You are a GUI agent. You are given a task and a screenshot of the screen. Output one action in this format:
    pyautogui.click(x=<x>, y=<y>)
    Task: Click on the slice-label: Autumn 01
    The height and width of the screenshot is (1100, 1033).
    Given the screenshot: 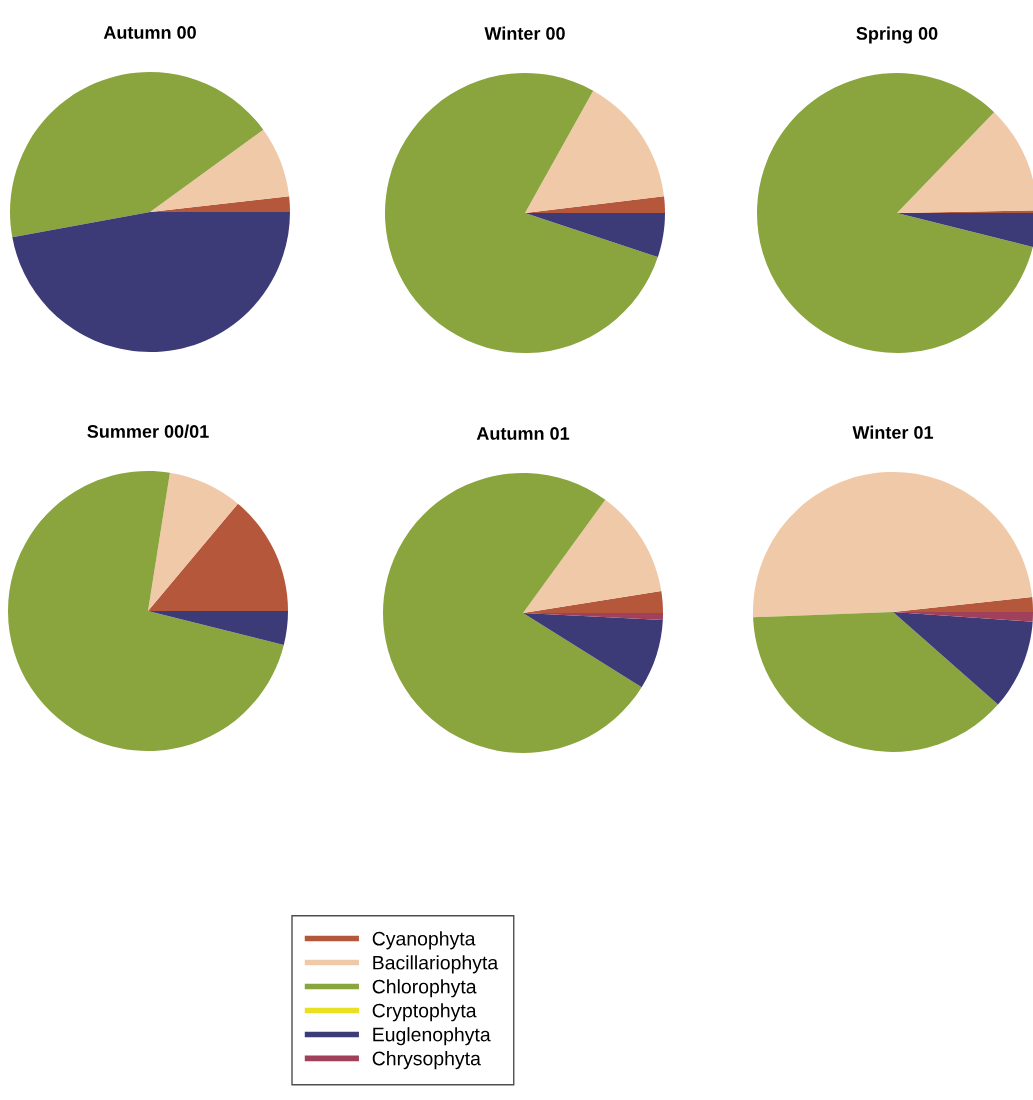 What is the action you would take?
    pyautogui.click(x=523, y=433)
    